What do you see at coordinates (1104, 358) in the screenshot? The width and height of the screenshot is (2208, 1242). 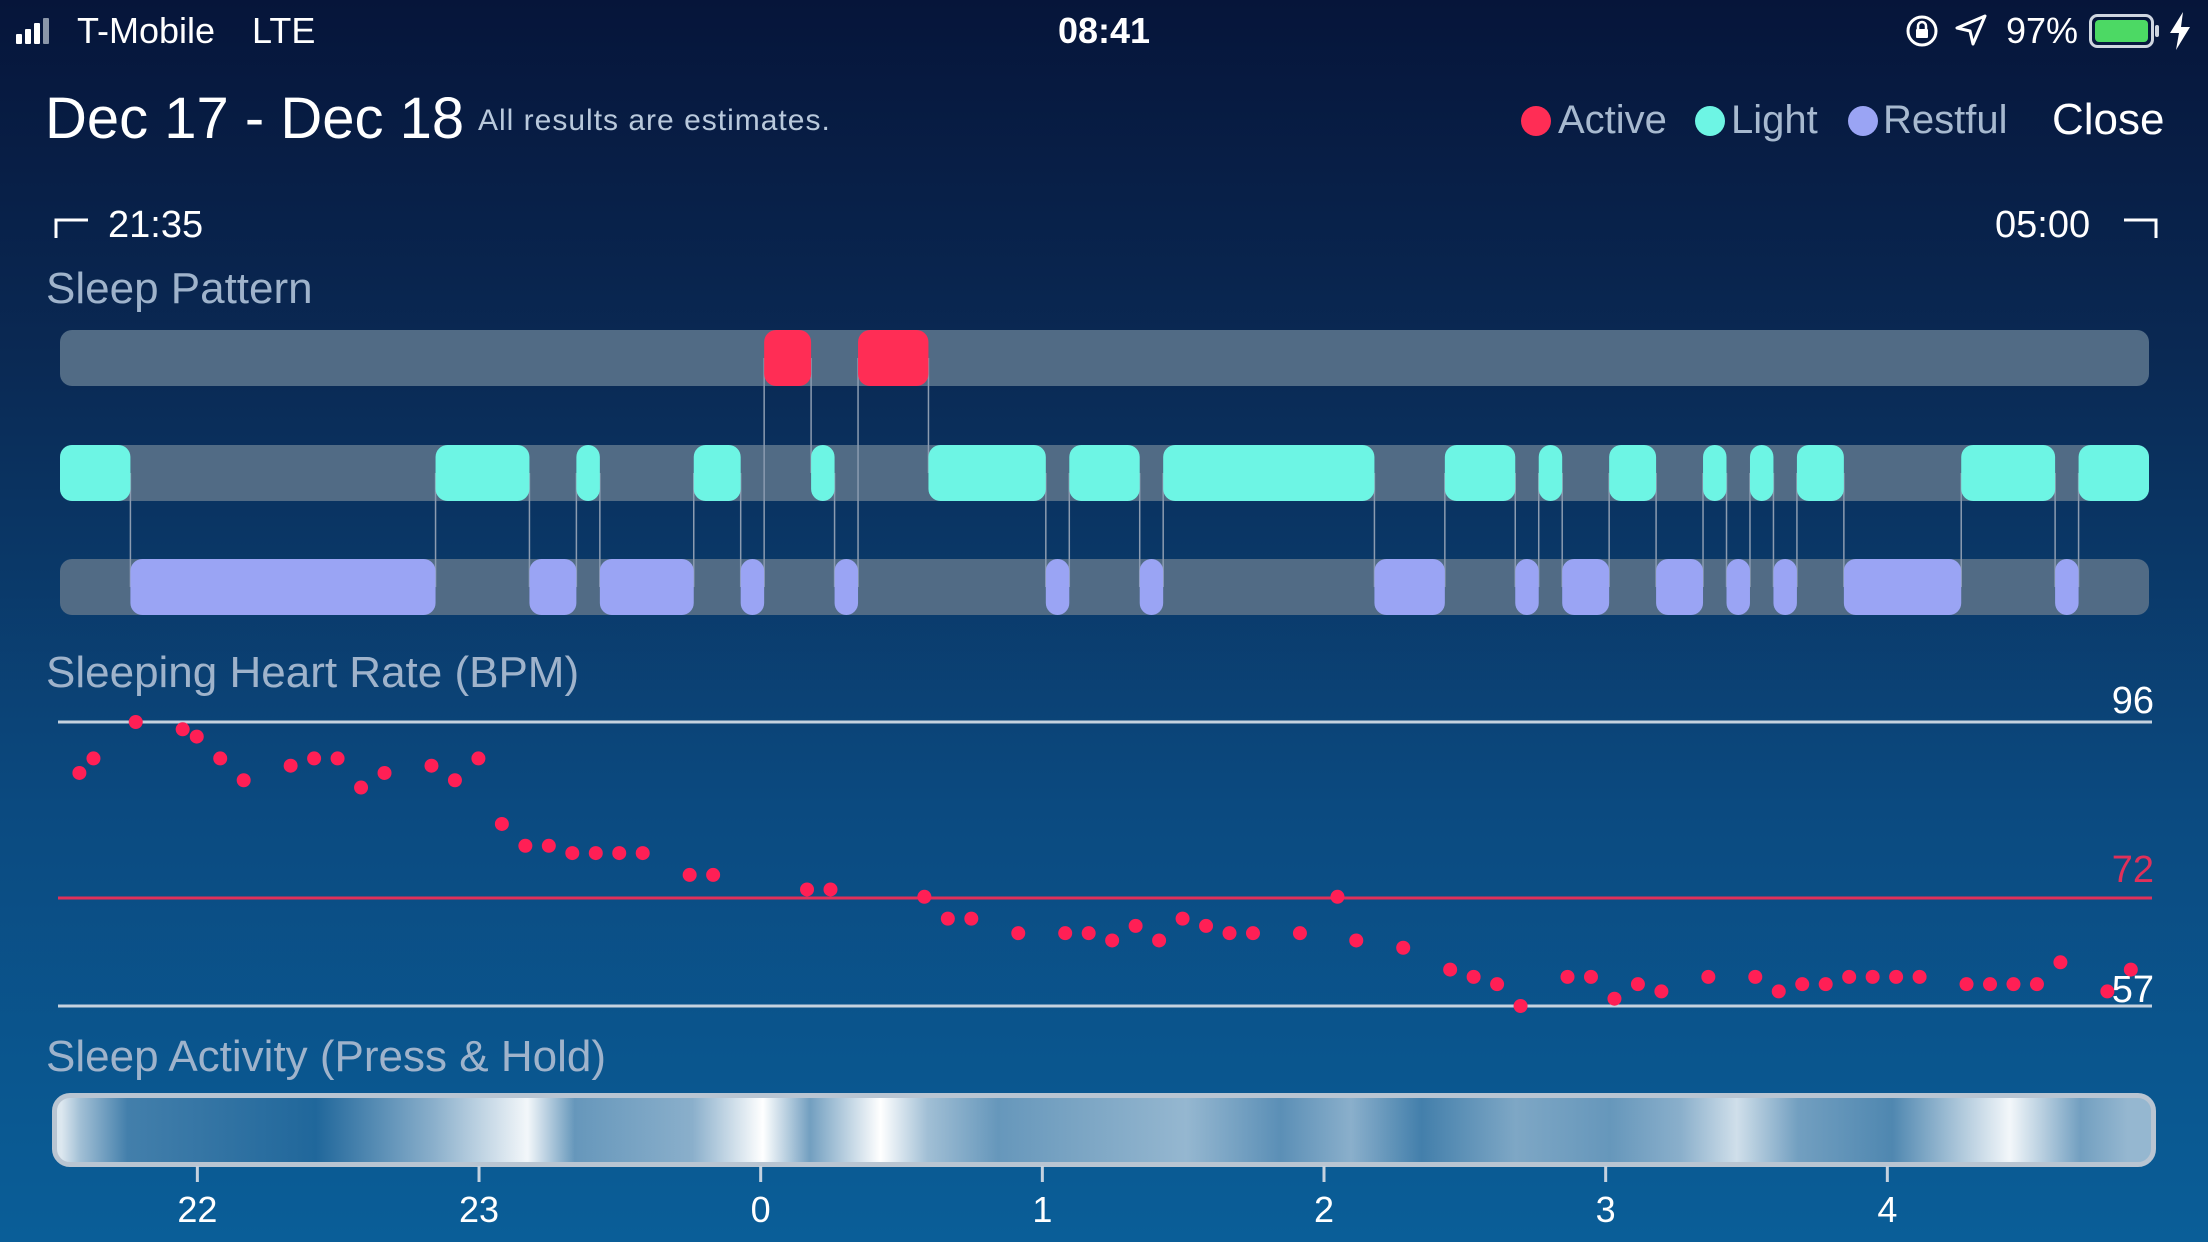 I see `active-track` at bounding box center [1104, 358].